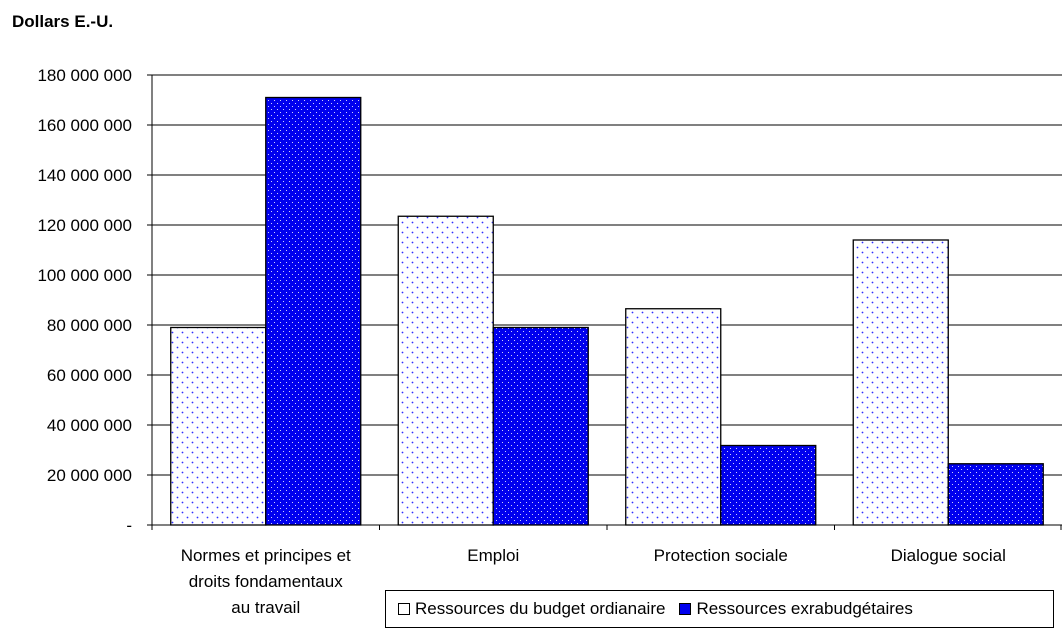 The width and height of the screenshot is (1062, 631). What do you see at coordinates (89, 425) in the screenshot?
I see `y-tick-label: 40 000 000` at bounding box center [89, 425].